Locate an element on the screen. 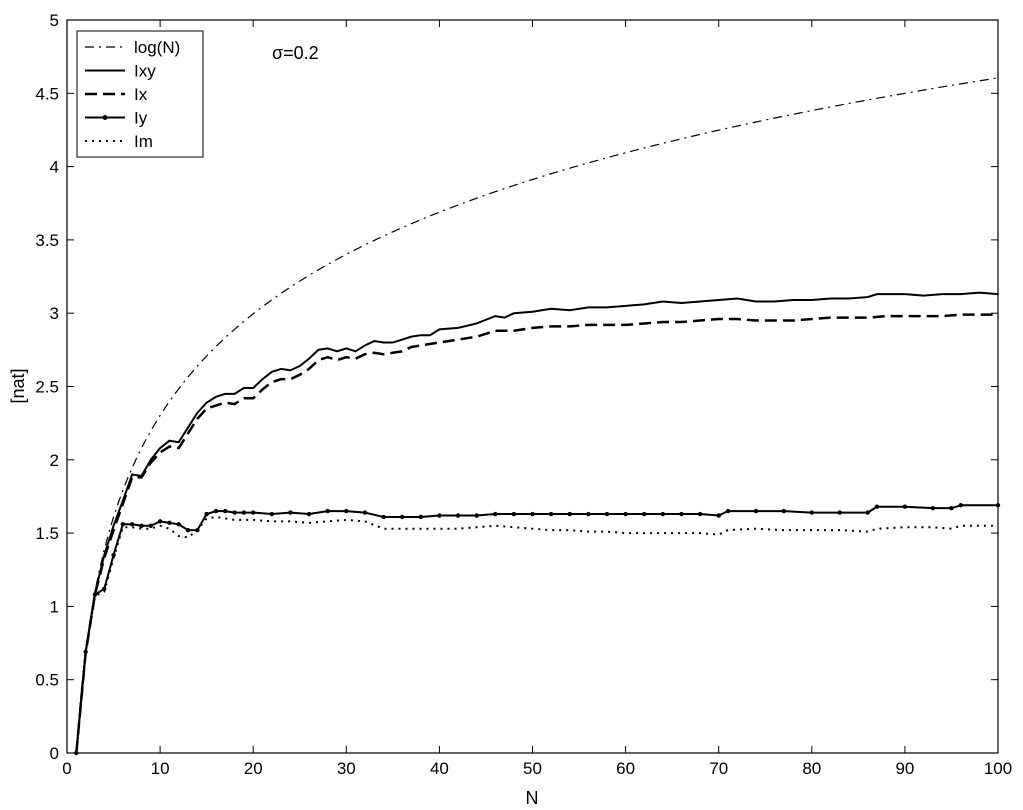 Image resolution: width=1023 pixels, height=810 pixels. x-tick-label: 70 is located at coordinates (718, 768).